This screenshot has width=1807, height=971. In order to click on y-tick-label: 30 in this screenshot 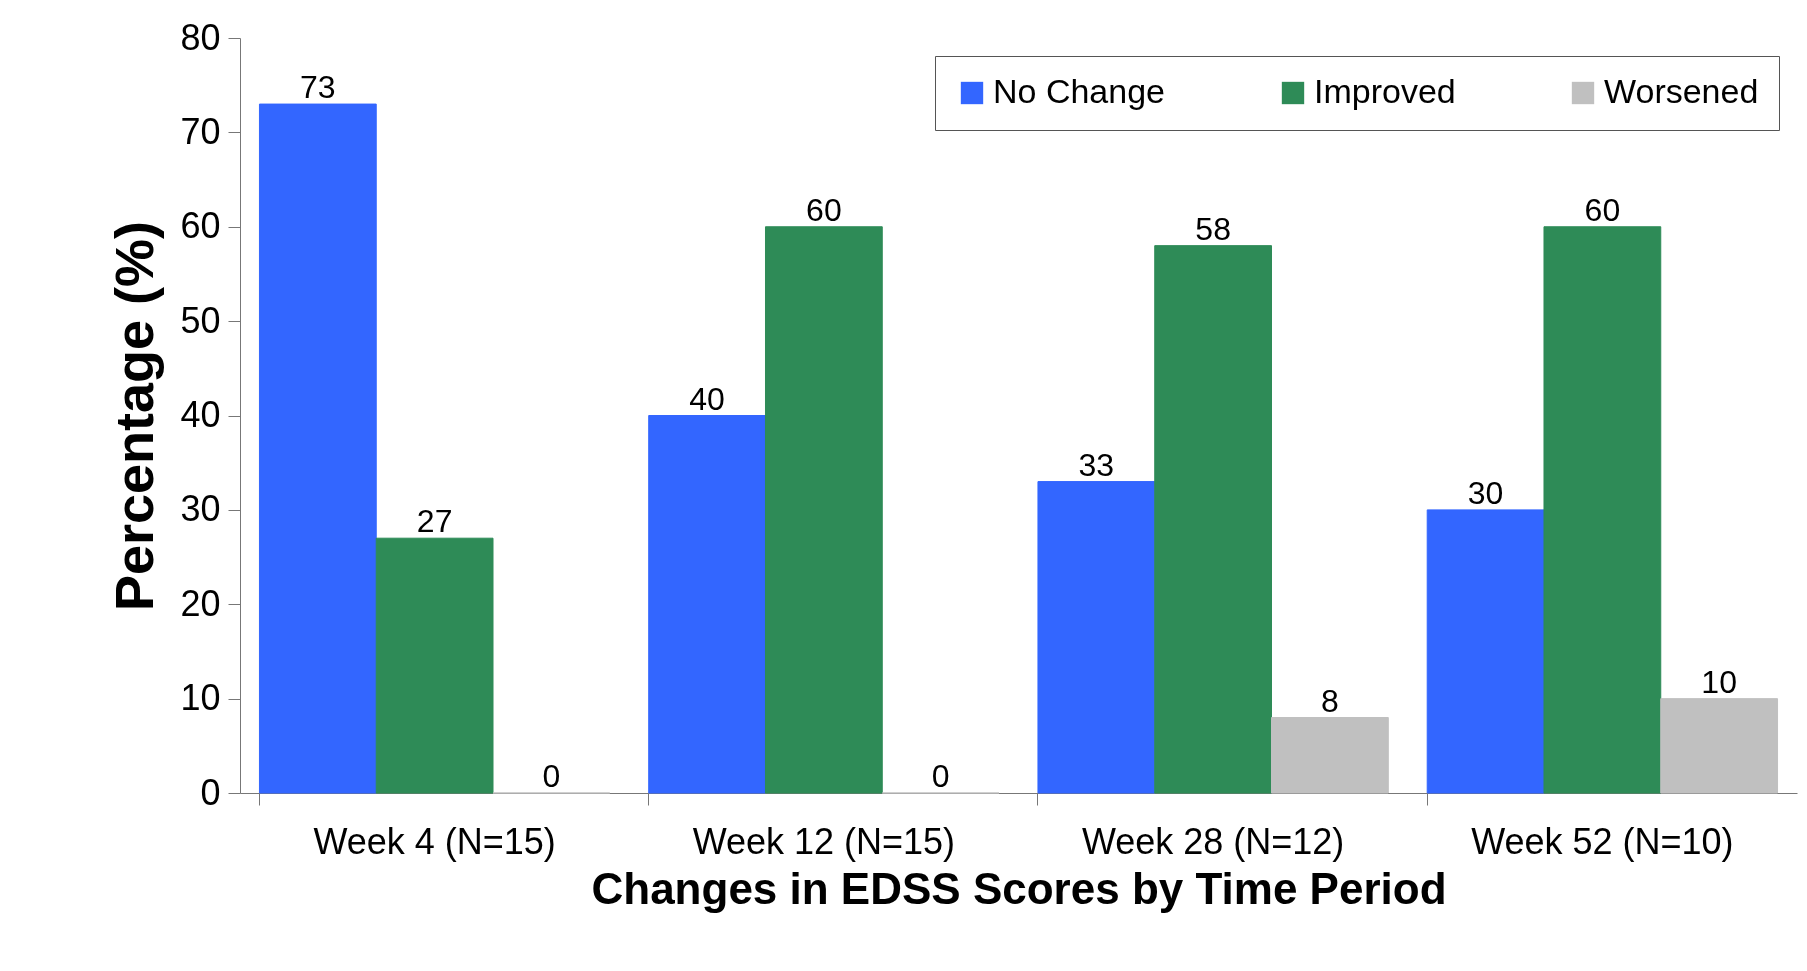, I will do `click(200, 509)`.